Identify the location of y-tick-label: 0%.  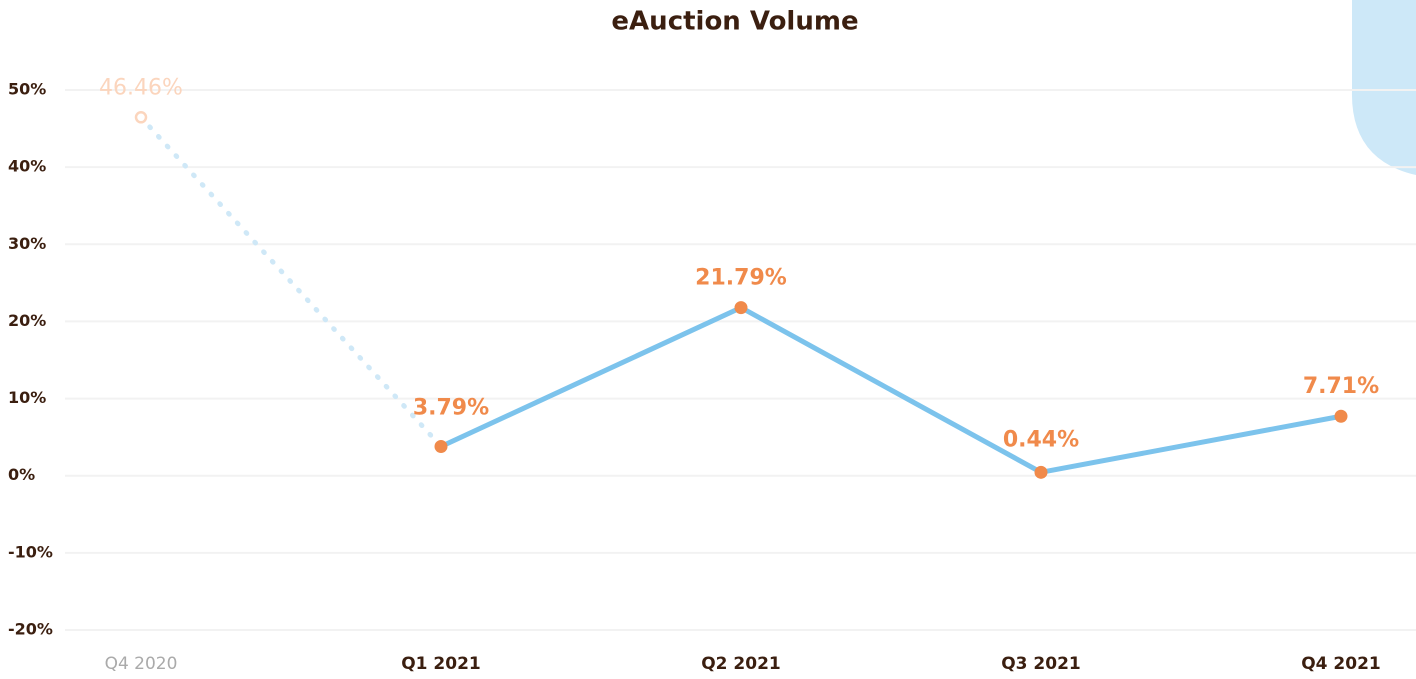
(21, 474).